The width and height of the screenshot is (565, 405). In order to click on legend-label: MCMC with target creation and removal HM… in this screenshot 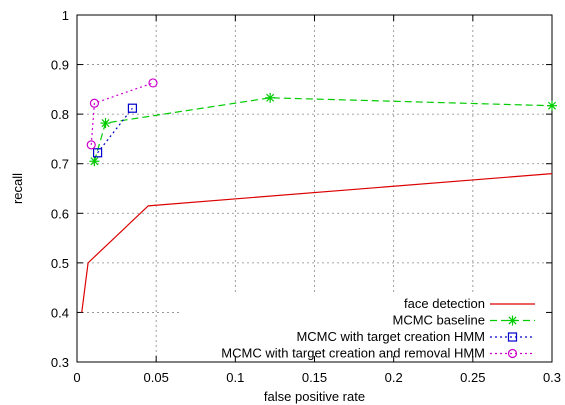, I will do `click(353, 353)`.